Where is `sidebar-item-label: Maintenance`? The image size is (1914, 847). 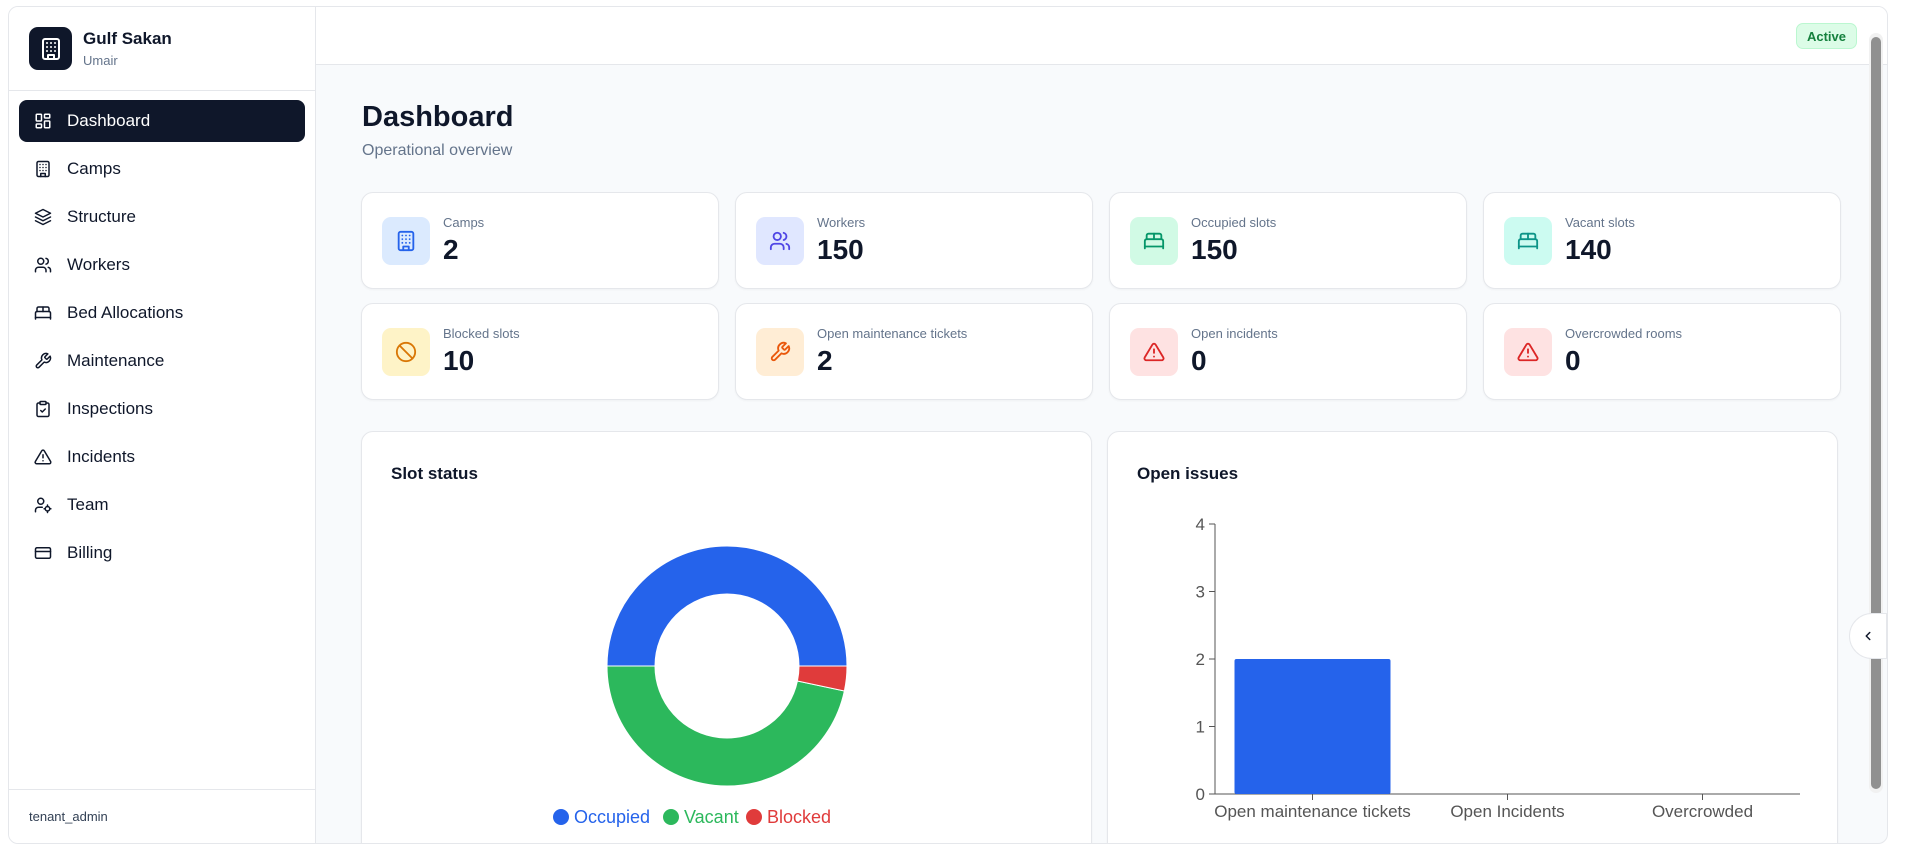 sidebar-item-label: Maintenance is located at coordinates (116, 360).